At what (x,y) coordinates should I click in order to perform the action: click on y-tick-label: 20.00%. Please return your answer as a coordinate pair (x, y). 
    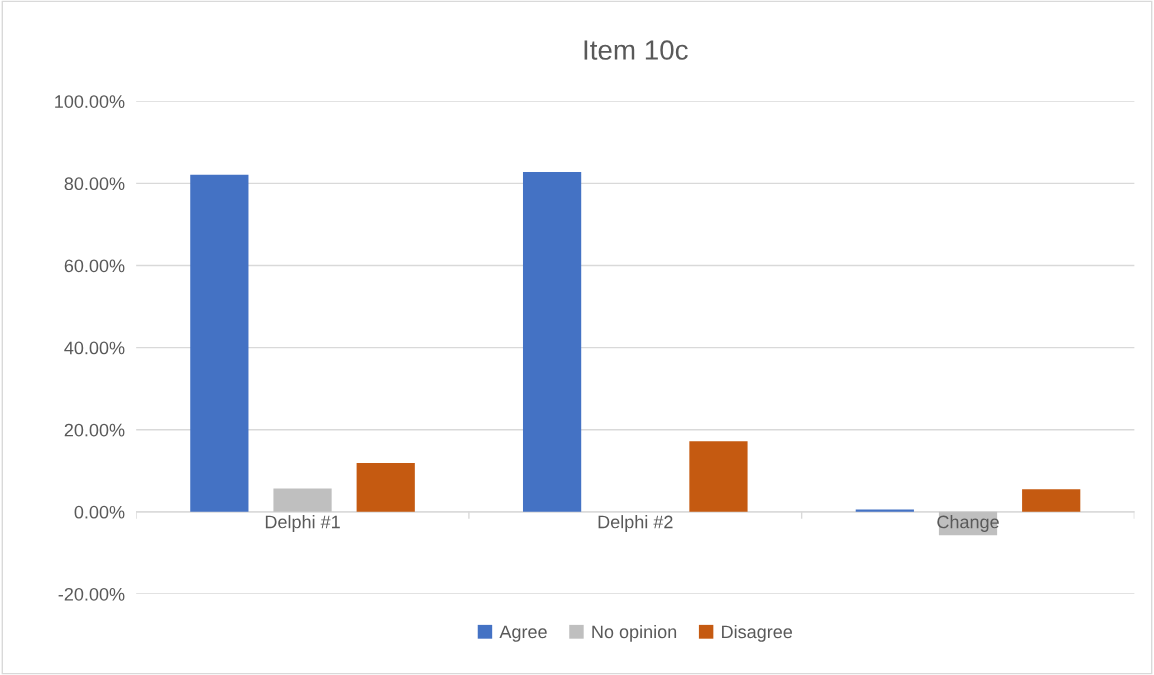
    Looking at the image, I should click on (94, 430).